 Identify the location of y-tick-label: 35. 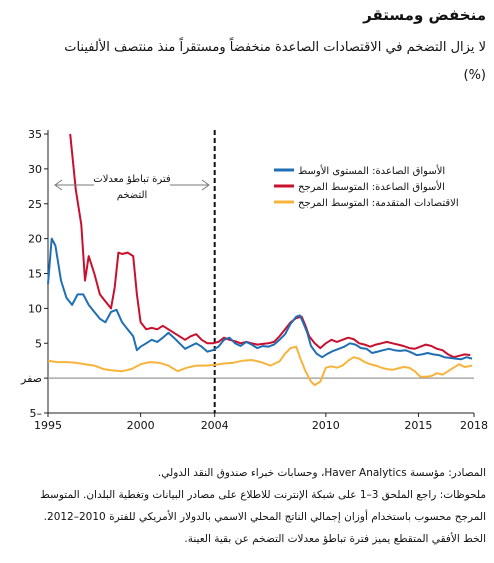
(35, 134).